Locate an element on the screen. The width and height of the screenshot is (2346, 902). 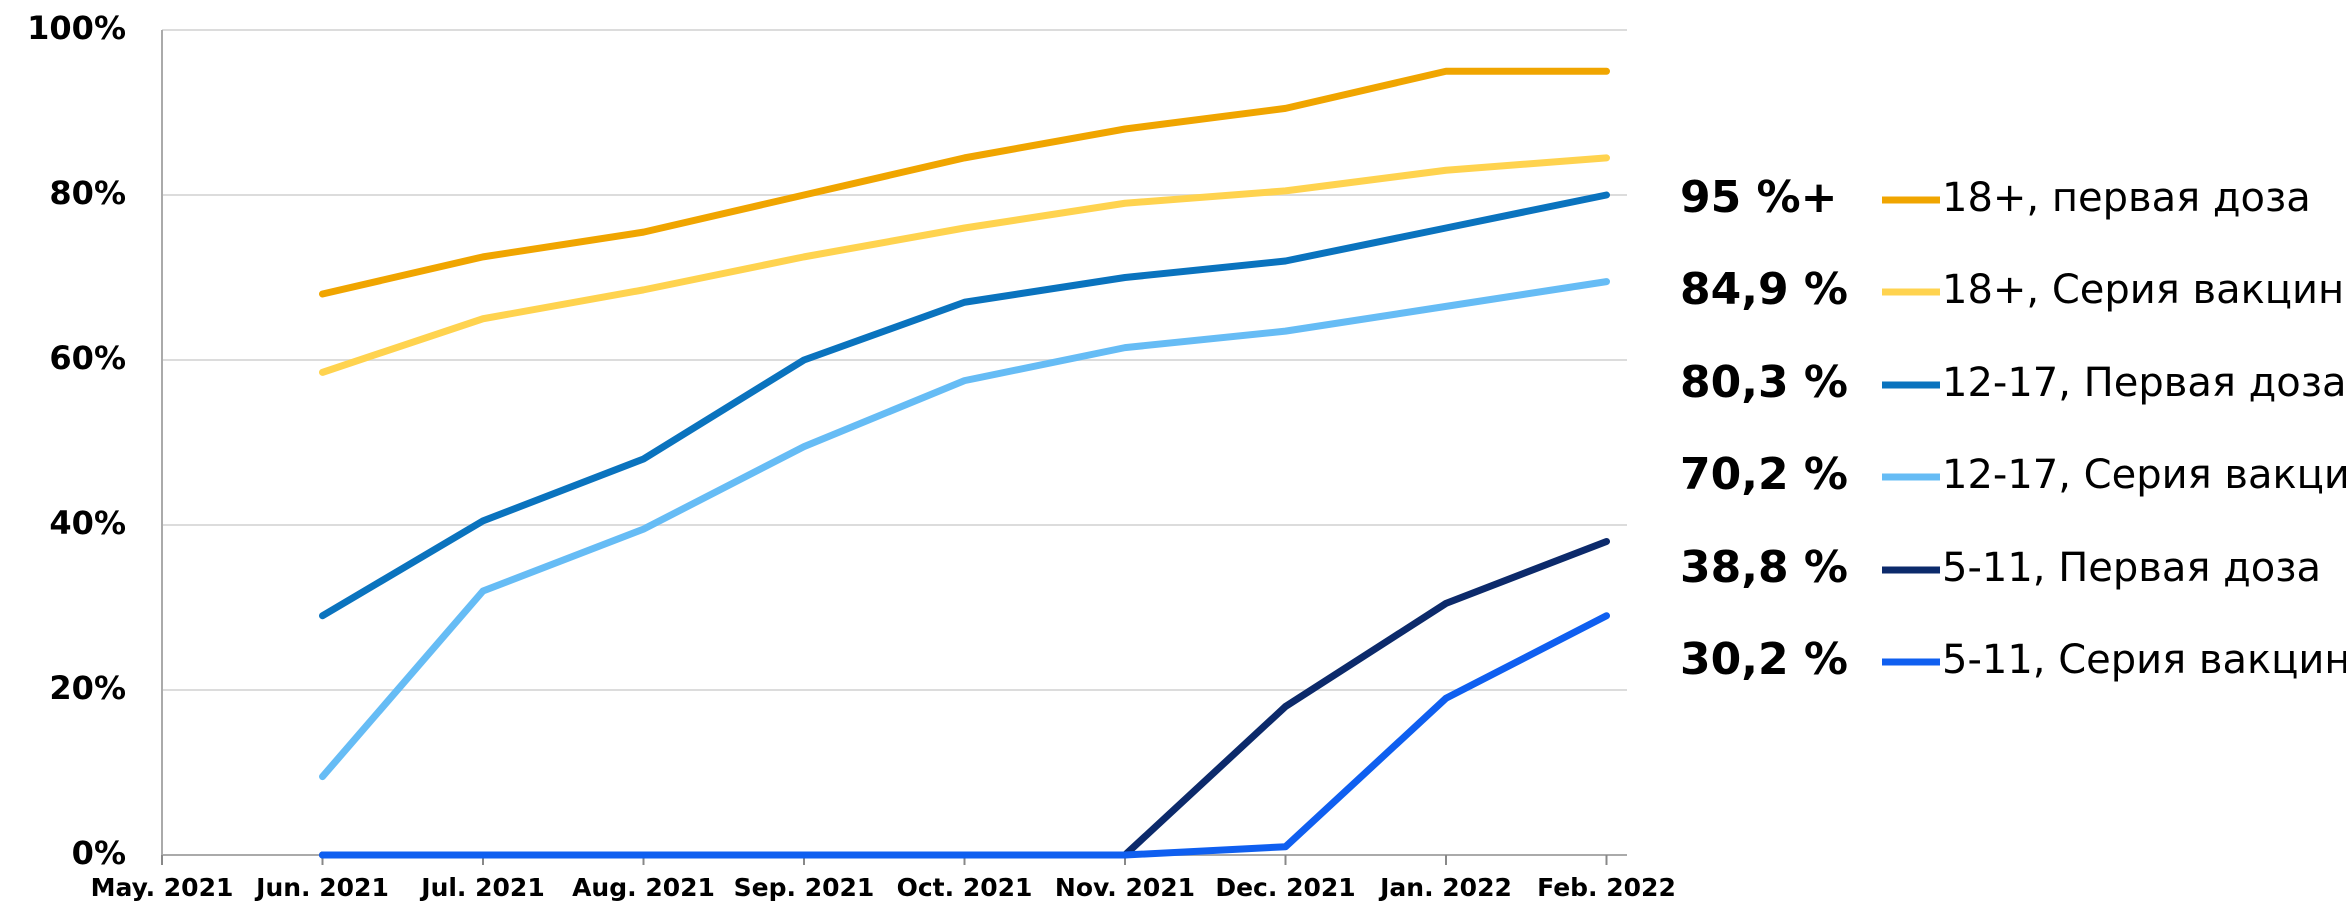
y-tick-label: 20% is located at coordinates (87, 688).